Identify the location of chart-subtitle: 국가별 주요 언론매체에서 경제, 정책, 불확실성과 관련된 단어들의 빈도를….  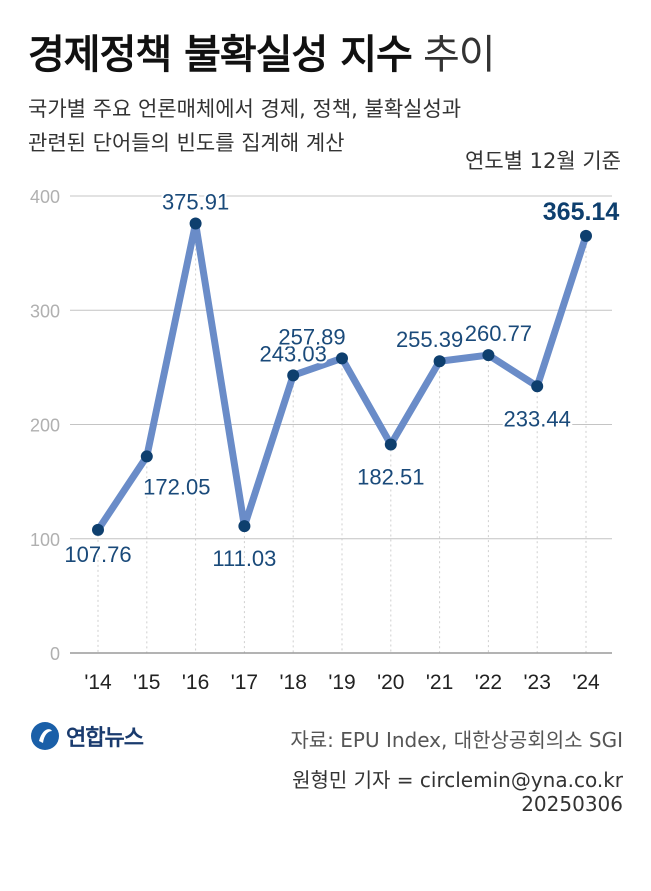
(244, 126).